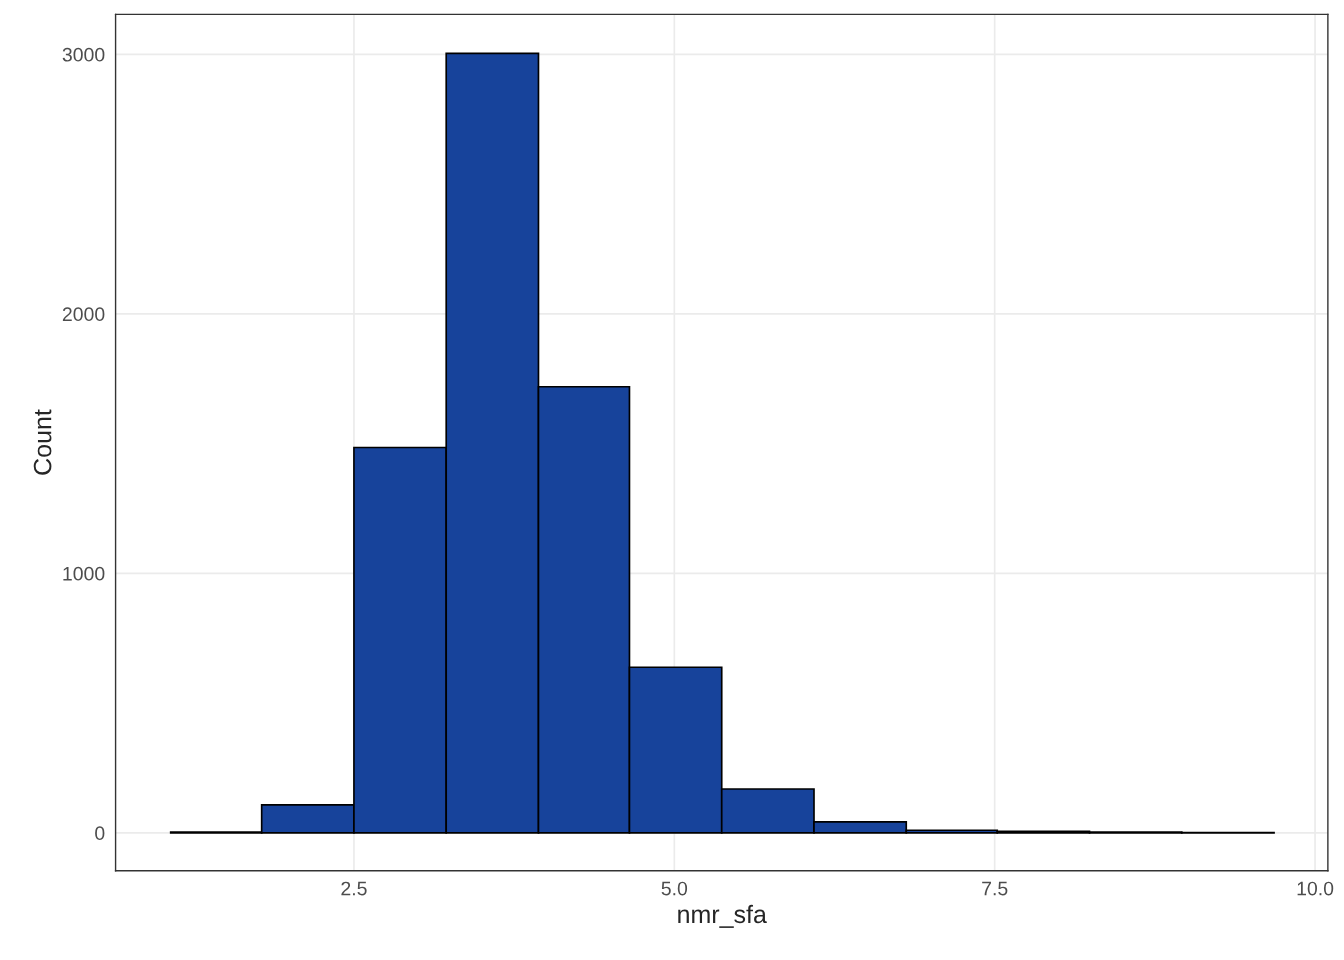  I want to click on y-tick-label: 3000, so click(83, 54).